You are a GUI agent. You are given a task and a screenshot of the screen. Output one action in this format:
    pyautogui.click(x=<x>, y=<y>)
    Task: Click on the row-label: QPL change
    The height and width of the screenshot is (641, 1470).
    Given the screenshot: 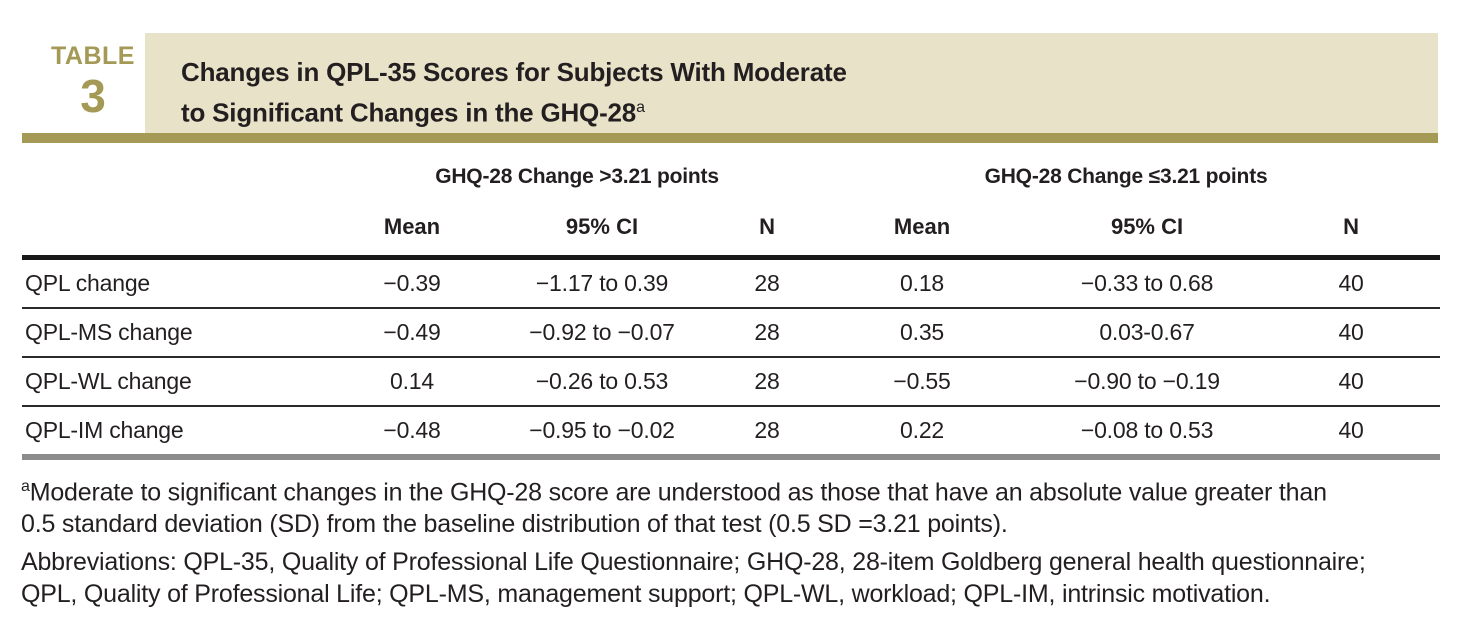 What is the action you would take?
    pyautogui.click(x=182, y=281)
    